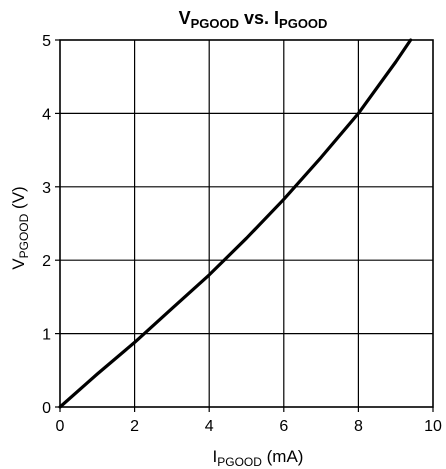 The width and height of the screenshot is (446, 469). Describe the element at coordinates (249, 421) in the screenshot. I see `x-tick-labels: 0 2 4 6 8 10` at that location.